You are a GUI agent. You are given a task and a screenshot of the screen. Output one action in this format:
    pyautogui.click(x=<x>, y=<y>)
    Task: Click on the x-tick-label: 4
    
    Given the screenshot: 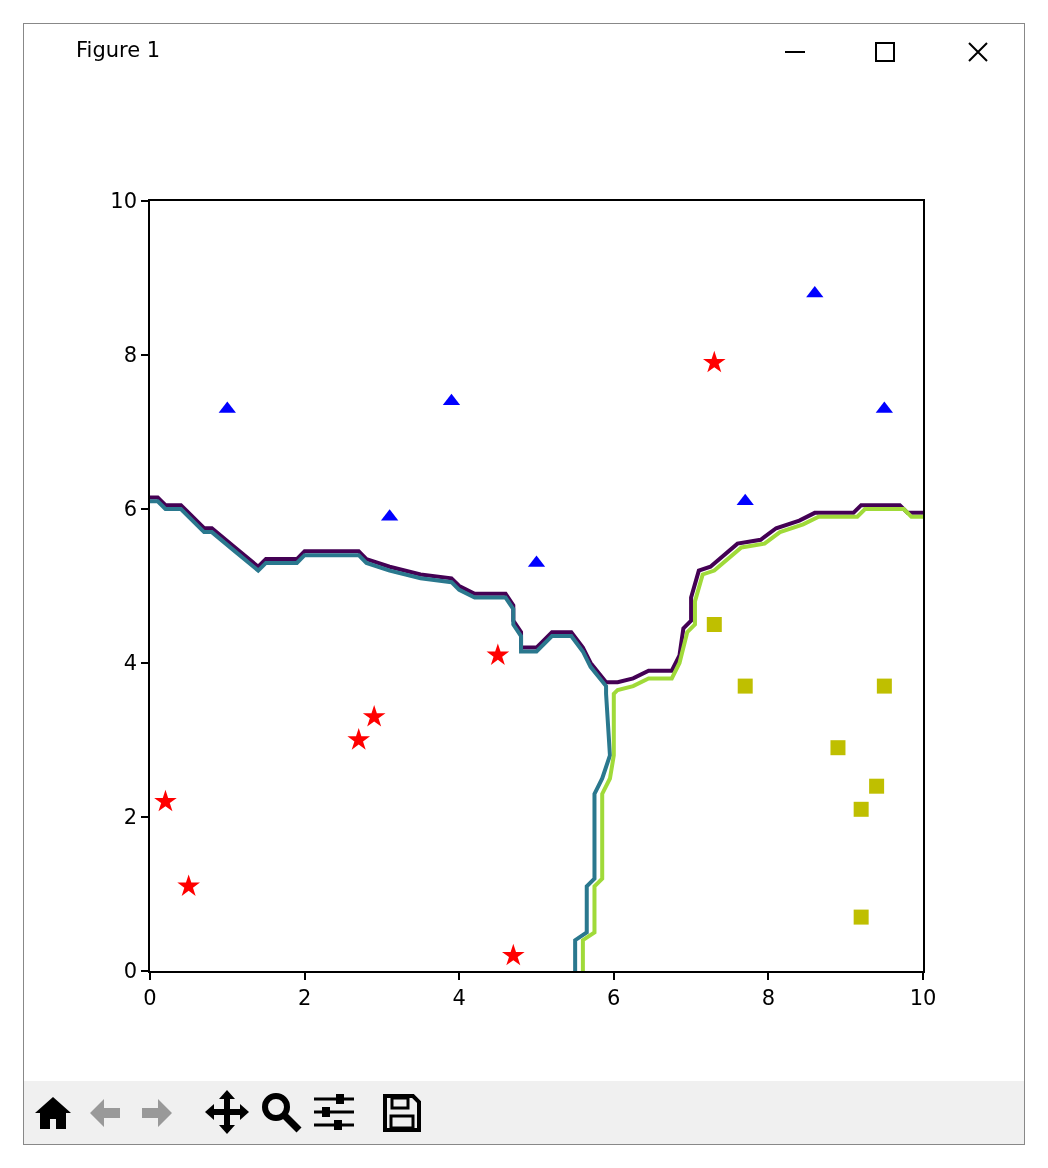 What is the action you would take?
    pyautogui.click(x=459, y=997)
    